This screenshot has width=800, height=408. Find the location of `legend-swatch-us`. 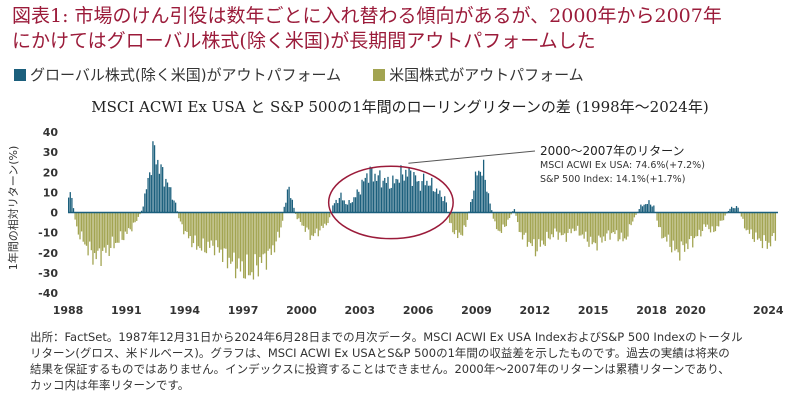

legend-swatch-us is located at coordinates (379, 74).